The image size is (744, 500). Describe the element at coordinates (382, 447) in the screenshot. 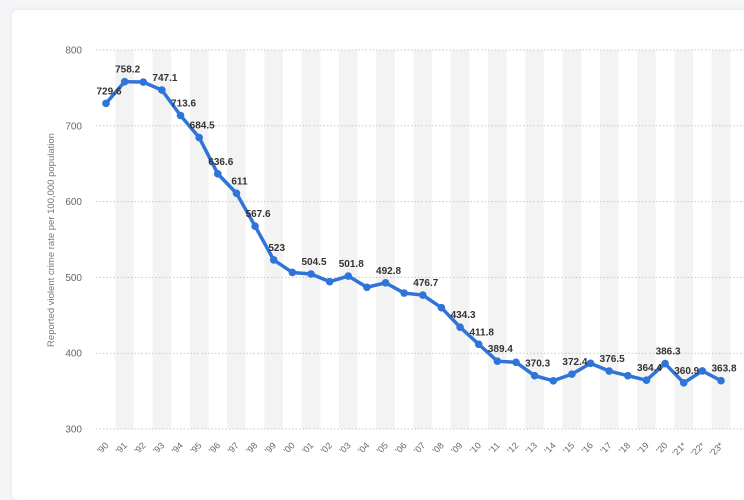

I see `x-tick-label: '05` at that location.